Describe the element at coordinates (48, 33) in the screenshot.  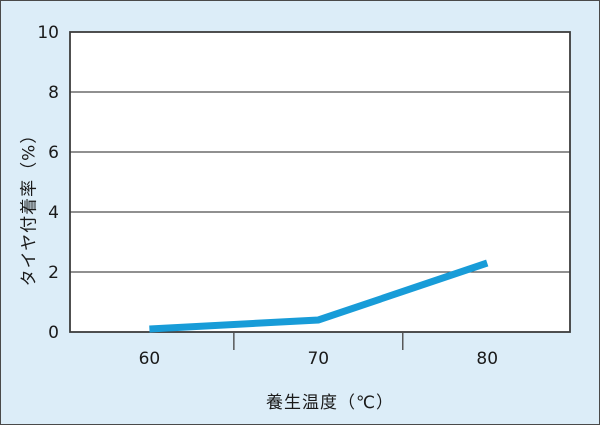
I see `y-tick-label: 10` at that location.